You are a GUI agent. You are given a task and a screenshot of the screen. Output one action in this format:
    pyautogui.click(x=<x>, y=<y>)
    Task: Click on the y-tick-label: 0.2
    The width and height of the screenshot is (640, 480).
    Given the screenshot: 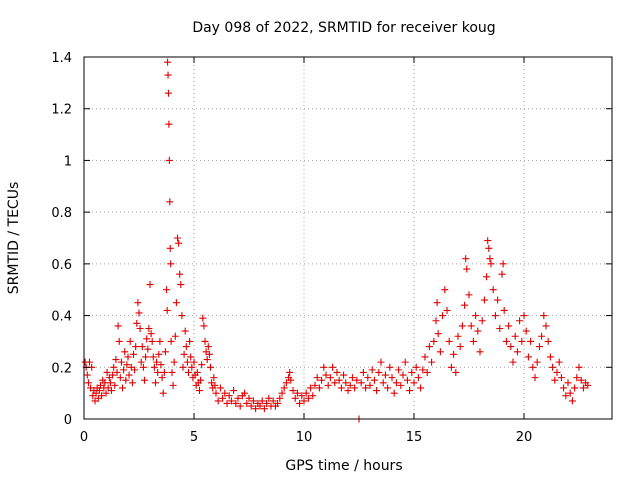 What is the action you would take?
    pyautogui.click(x=61, y=368)
    